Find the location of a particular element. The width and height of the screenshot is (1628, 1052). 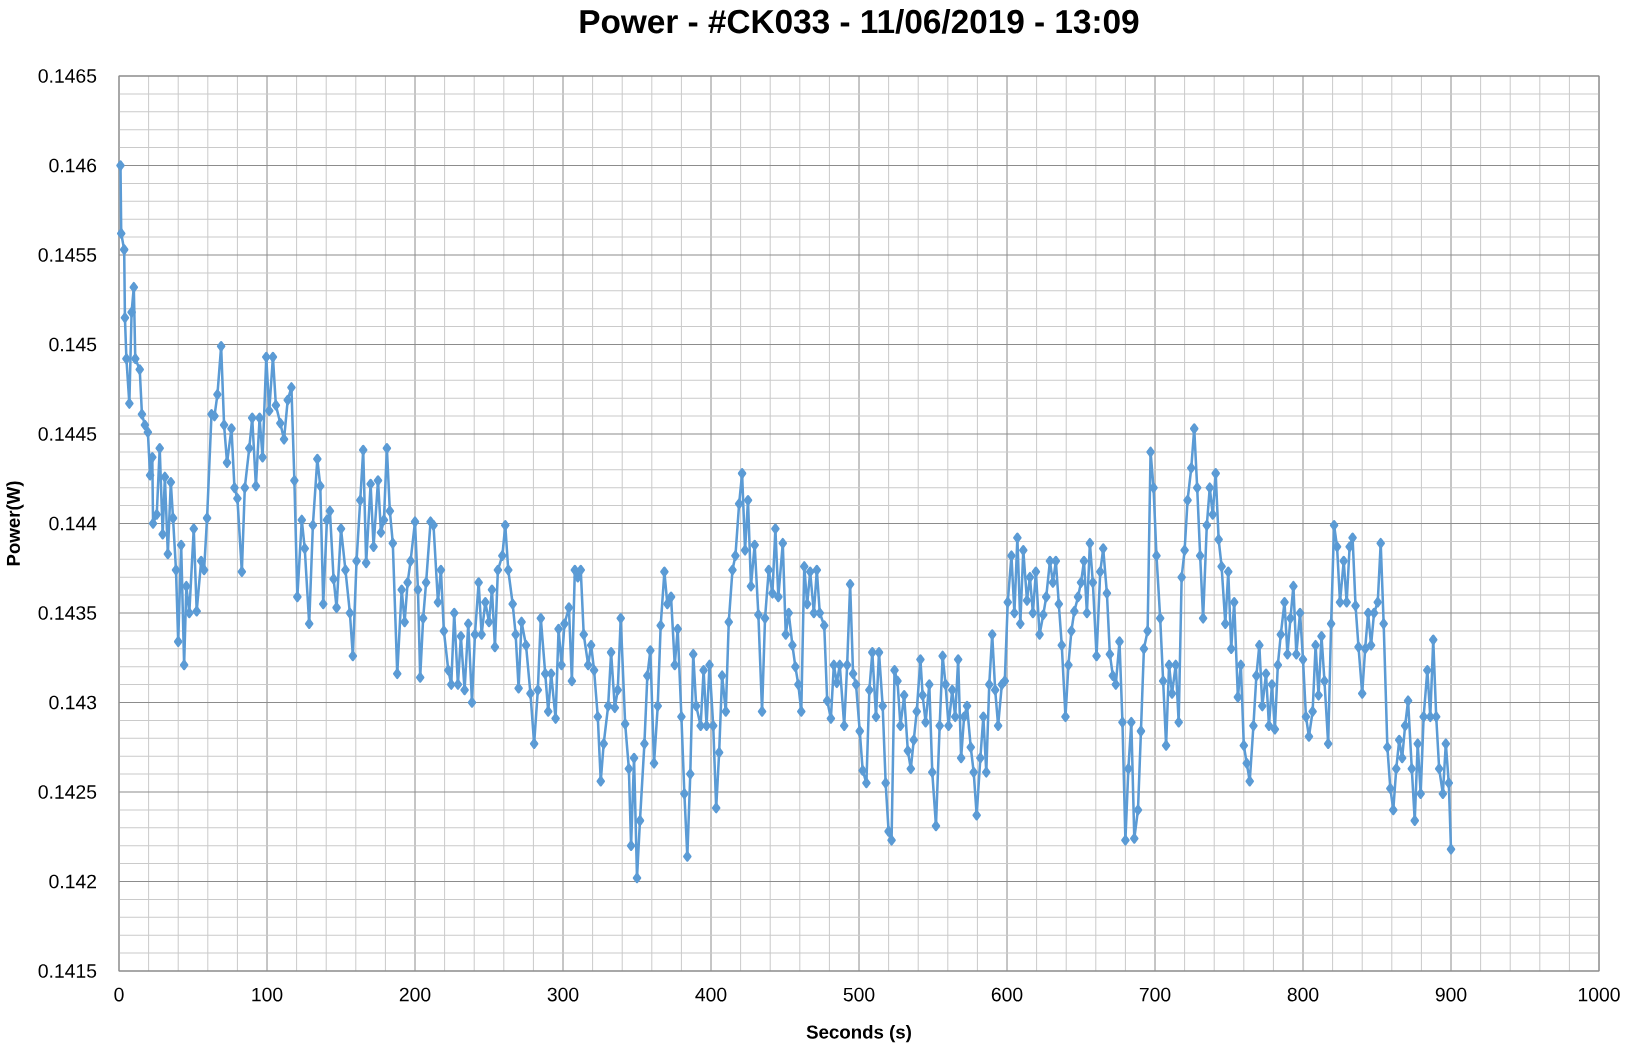

y-tick-label: 0.146 is located at coordinates (73, 165).